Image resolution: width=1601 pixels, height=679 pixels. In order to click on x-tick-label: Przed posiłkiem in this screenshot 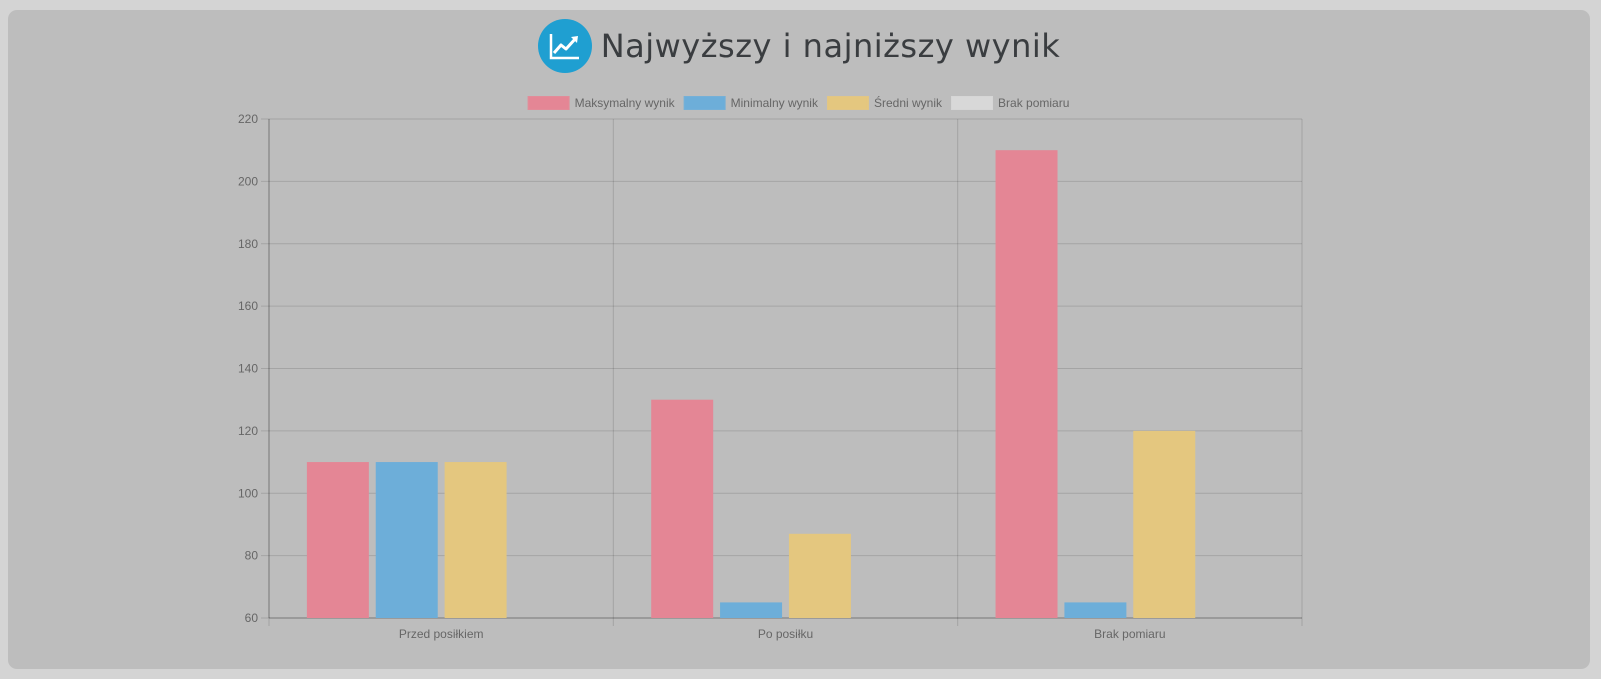, I will do `click(441, 634)`.